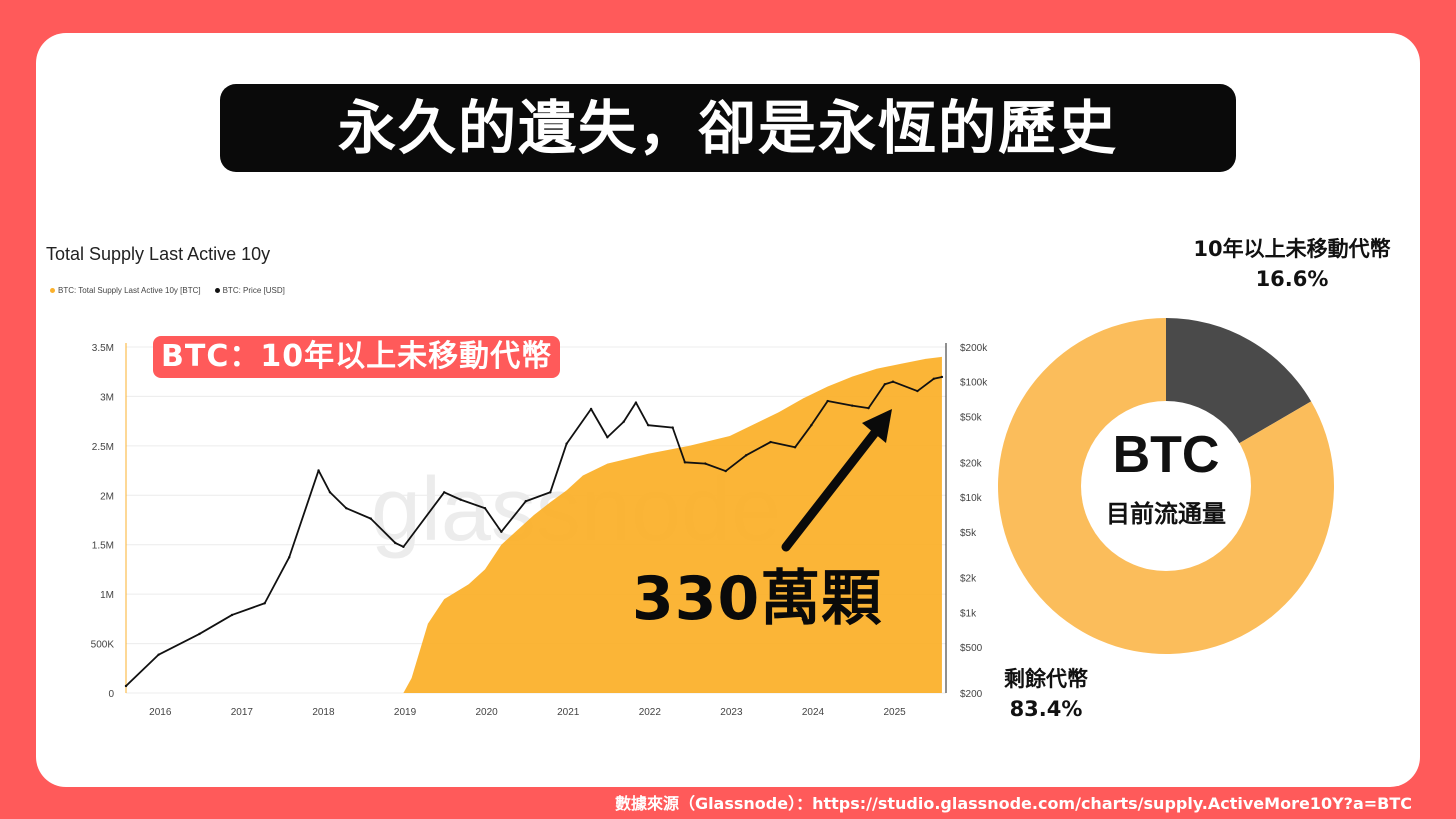  I want to click on circulating-supply-donut, so click(1166, 486).